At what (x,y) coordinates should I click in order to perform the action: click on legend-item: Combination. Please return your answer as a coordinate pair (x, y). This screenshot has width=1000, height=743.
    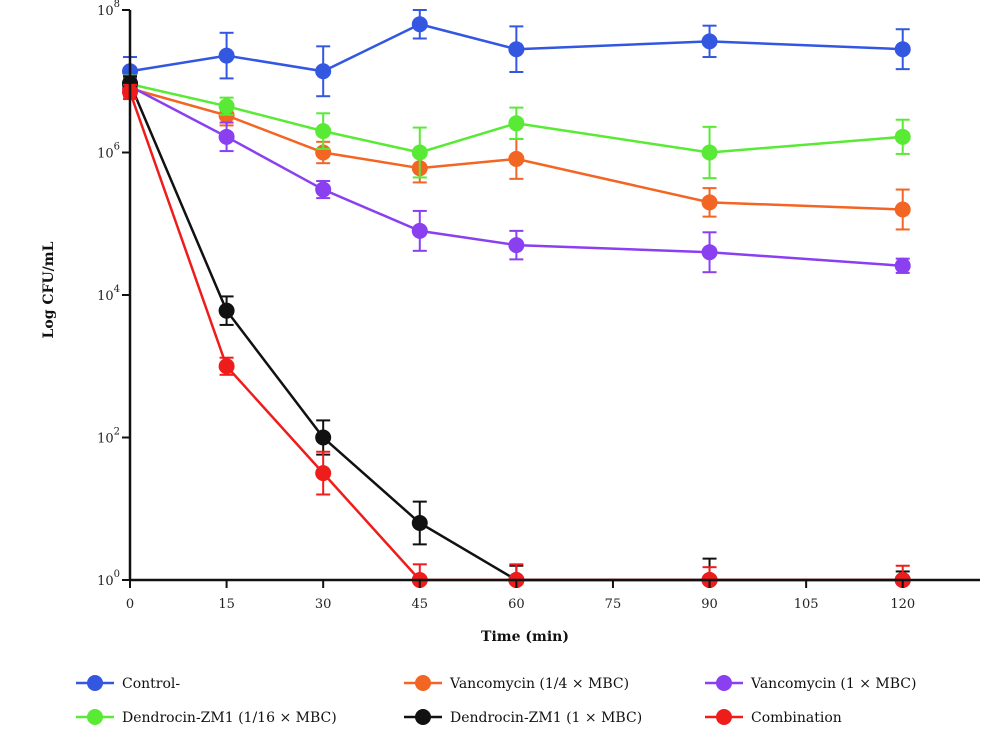
    Looking at the image, I should click on (773, 717).